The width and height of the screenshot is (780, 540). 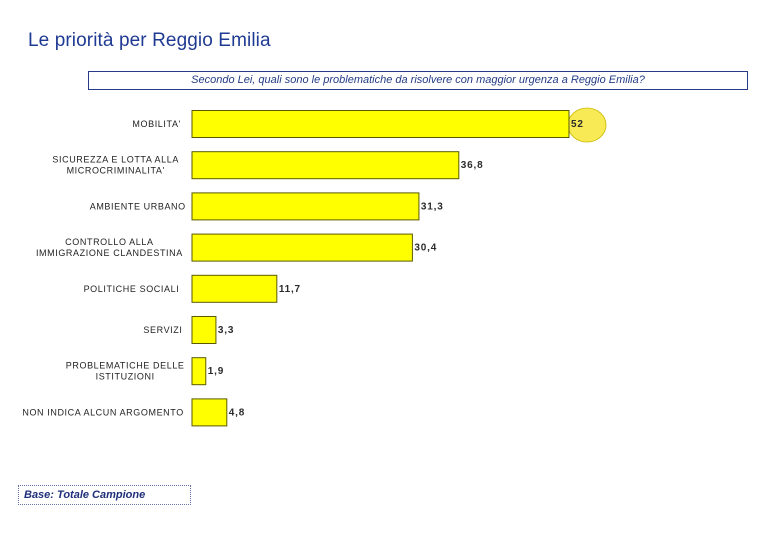 What do you see at coordinates (115, 165) in the screenshot?
I see `category-label: SICUREZZA E LOTTA ALLA MICROCRIMINALITA'` at bounding box center [115, 165].